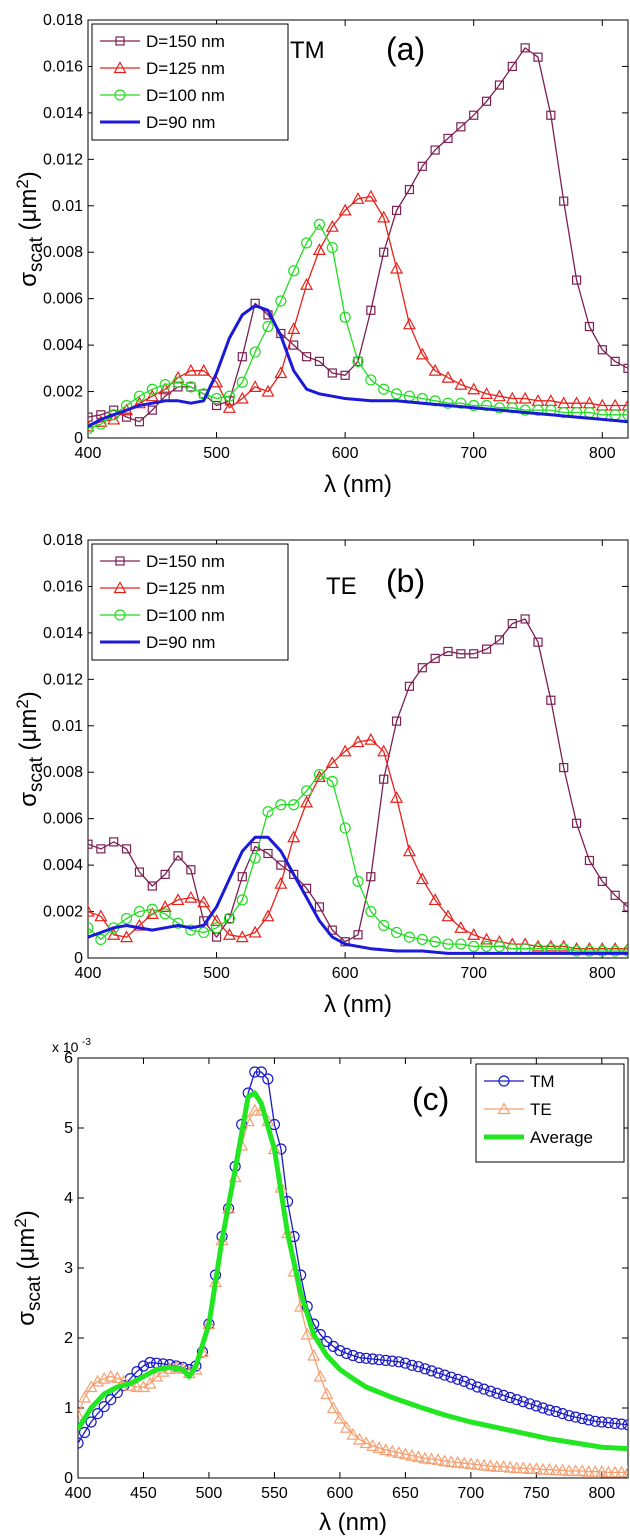  What do you see at coordinates (67, 726) in the screenshot?
I see `y-tick-label: 0.01` at bounding box center [67, 726].